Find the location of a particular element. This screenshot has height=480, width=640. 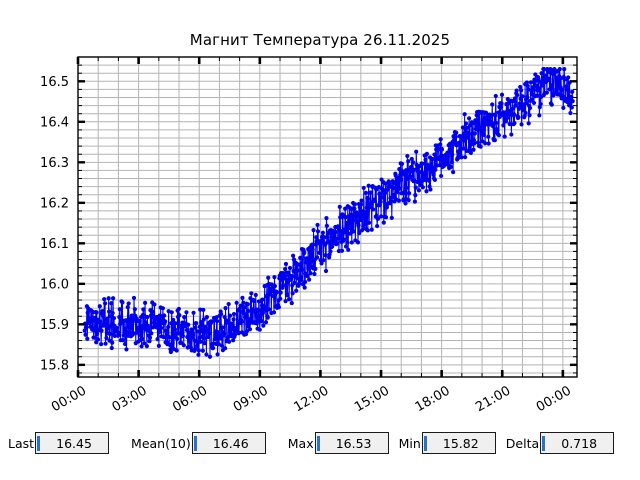

stat-min-value: 15.82 is located at coordinates (460, 443).